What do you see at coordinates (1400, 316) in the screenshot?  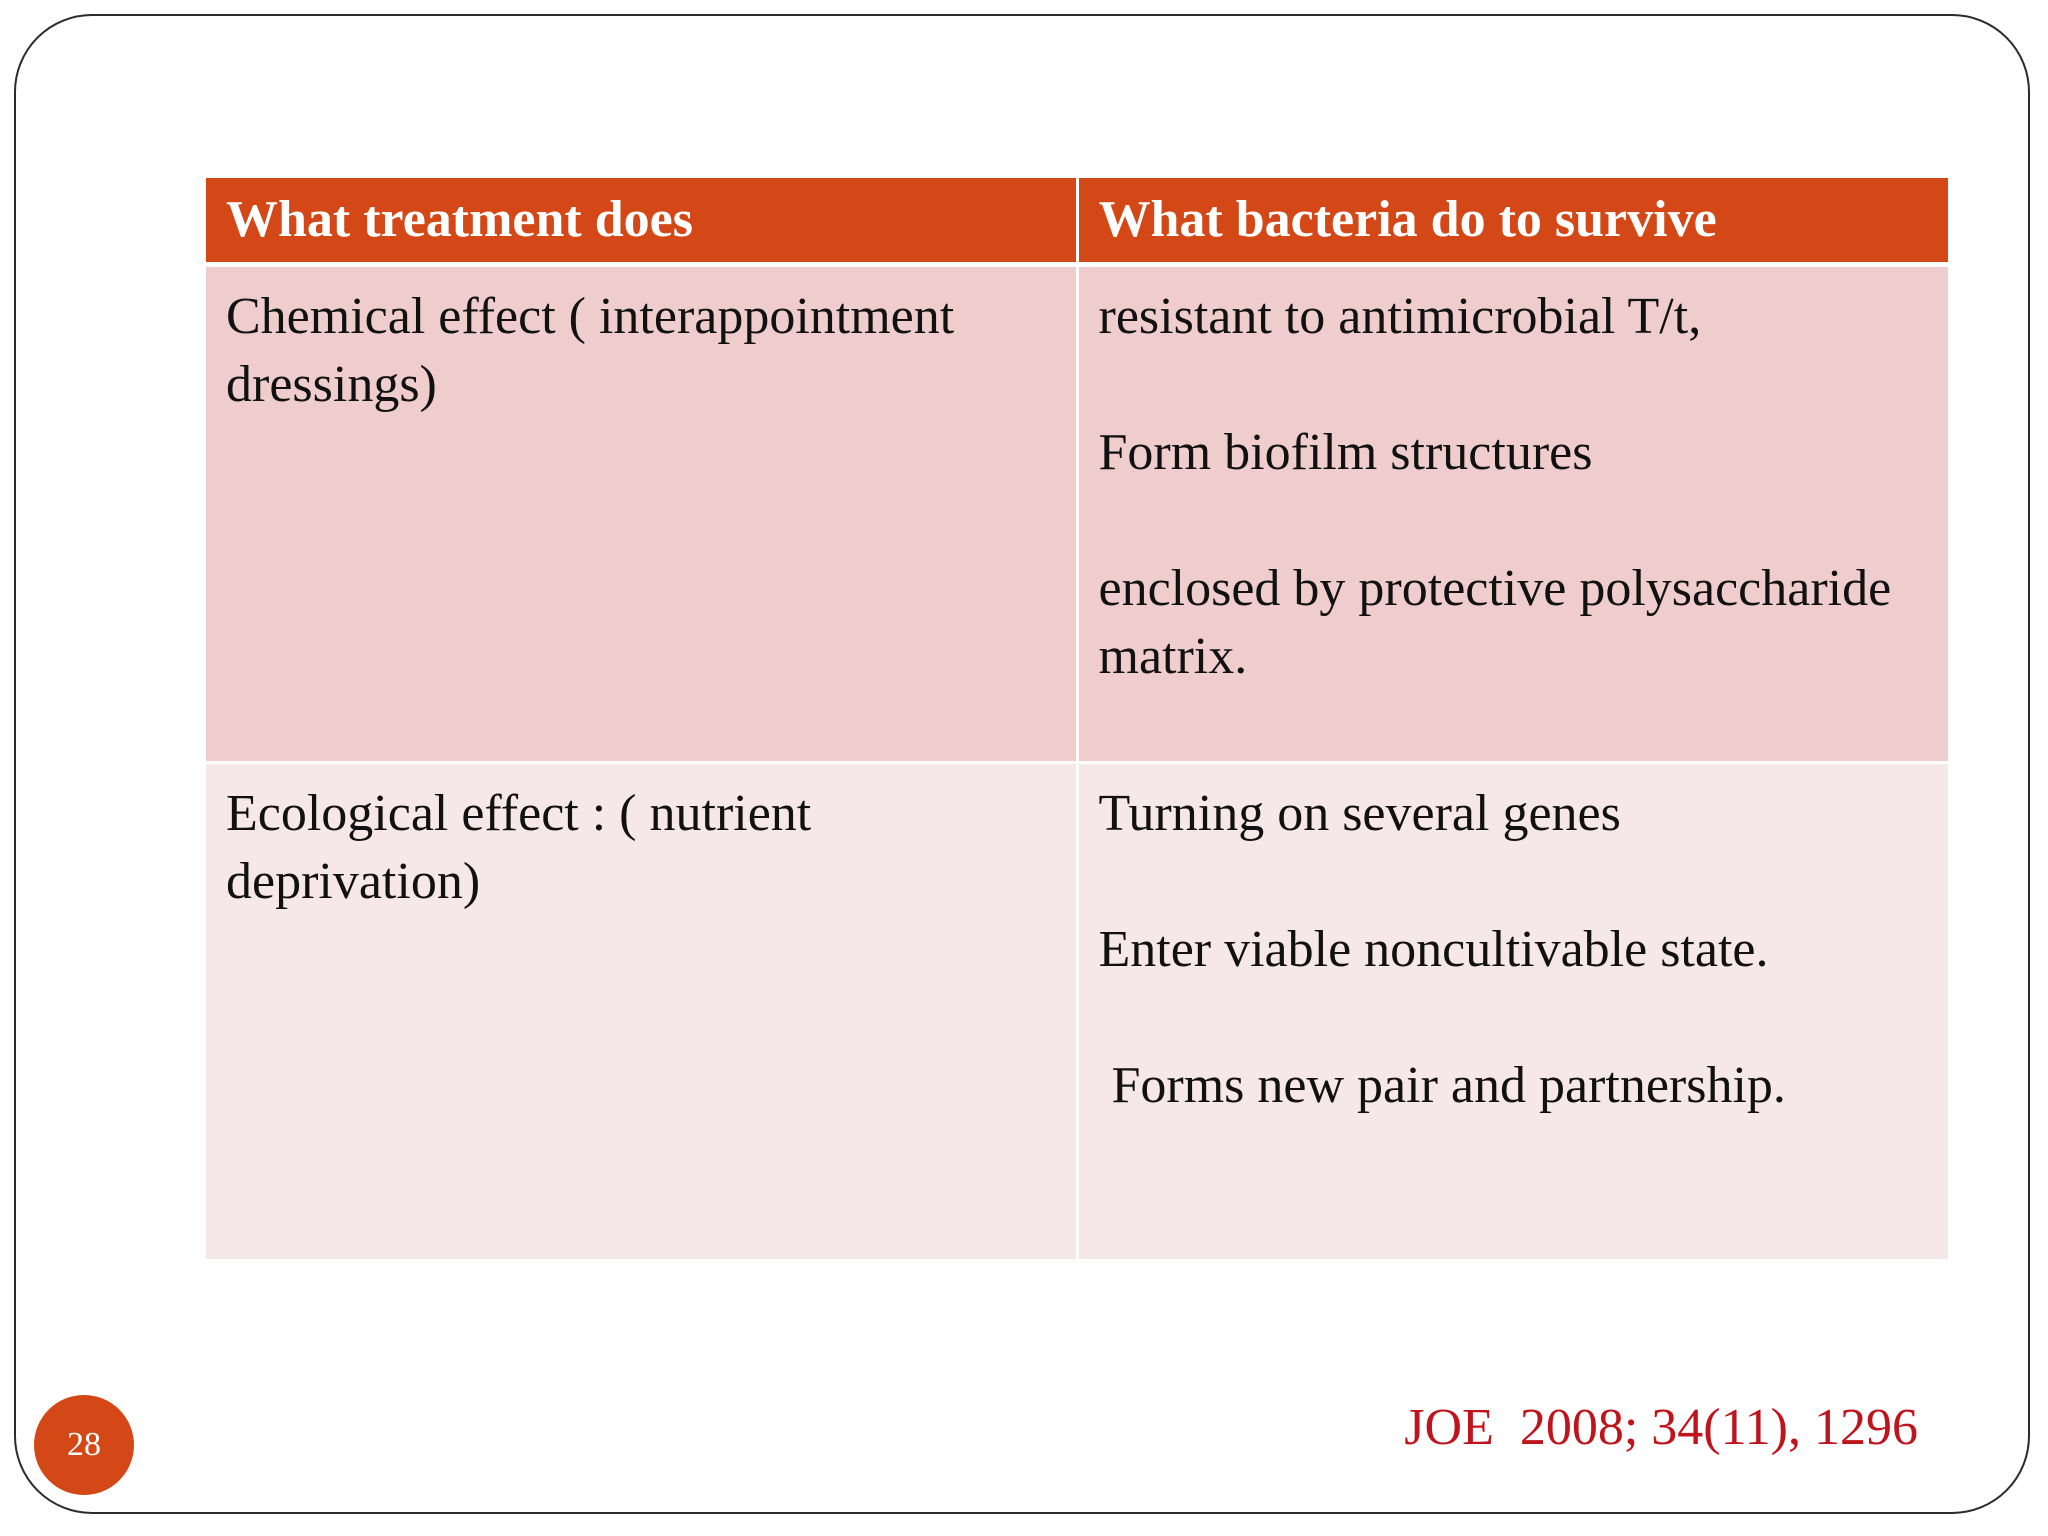 I see `survival-item: resistant to antimicrobial T/t,` at bounding box center [1400, 316].